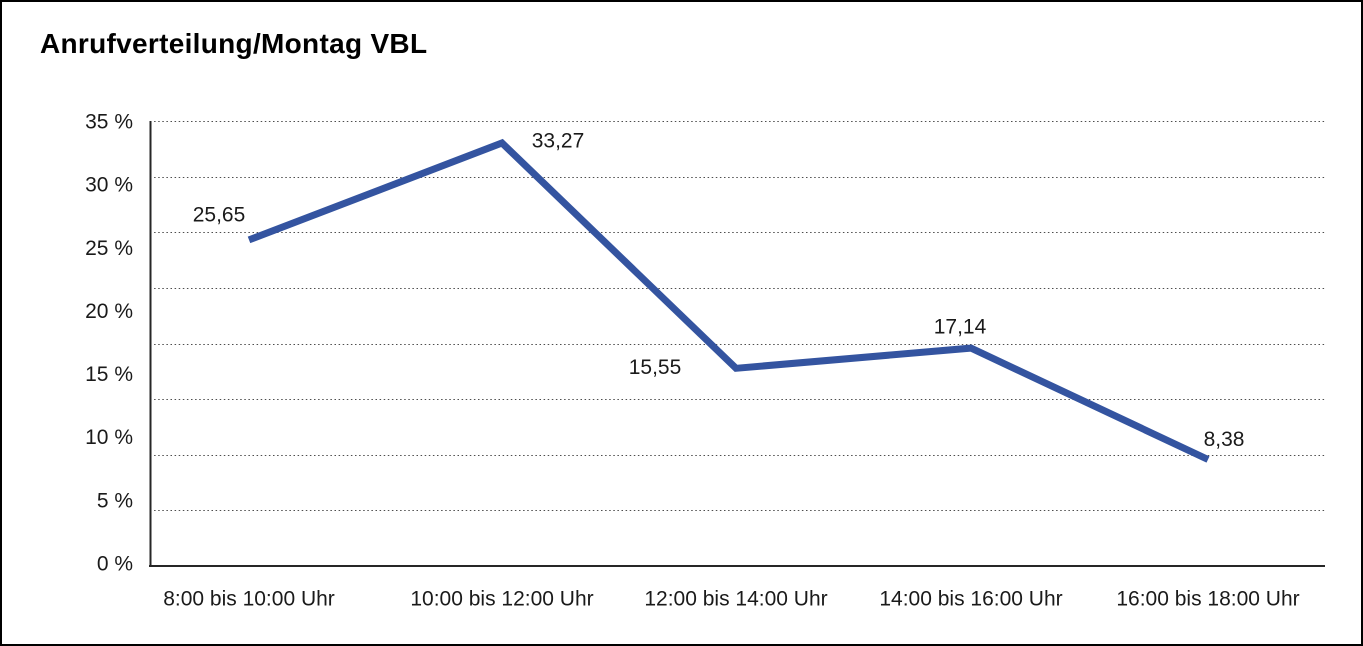 The height and width of the screenshot is (646, 1363). I want to click on data-point-label: 33,27, so click(558, 140).